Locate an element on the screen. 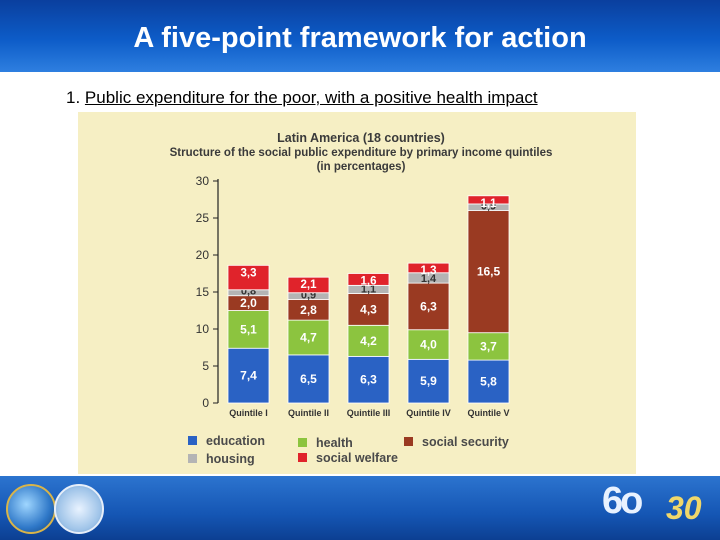 The width and height of the screenshot is (720, 540). y-tick-label: 30 is located at coordinates (203, 181).